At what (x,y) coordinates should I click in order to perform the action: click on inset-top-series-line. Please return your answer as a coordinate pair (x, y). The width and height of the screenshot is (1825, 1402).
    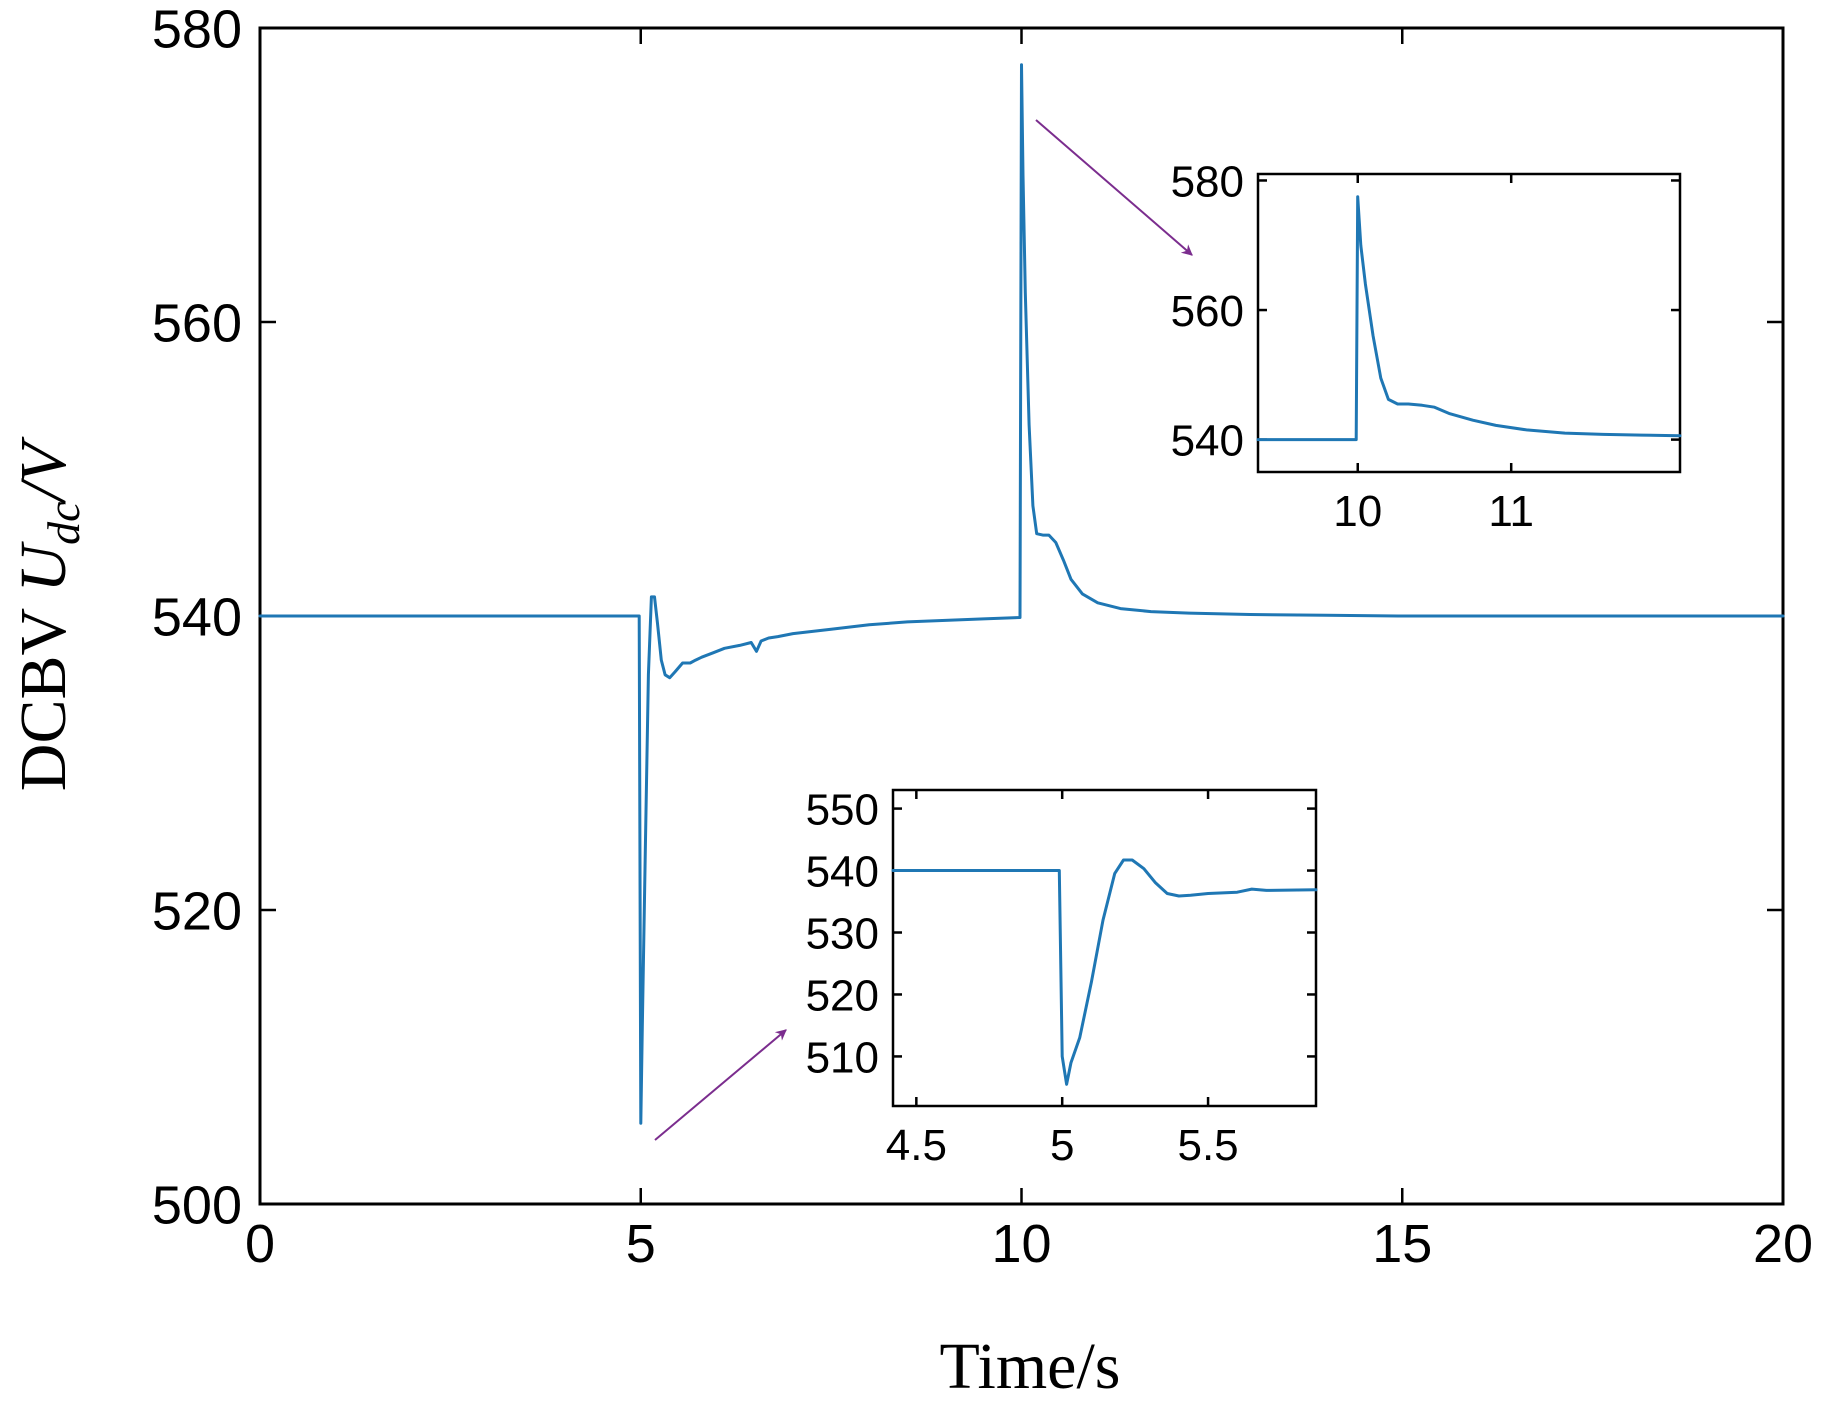
    Looking at the image, I should click on (1469, 318).